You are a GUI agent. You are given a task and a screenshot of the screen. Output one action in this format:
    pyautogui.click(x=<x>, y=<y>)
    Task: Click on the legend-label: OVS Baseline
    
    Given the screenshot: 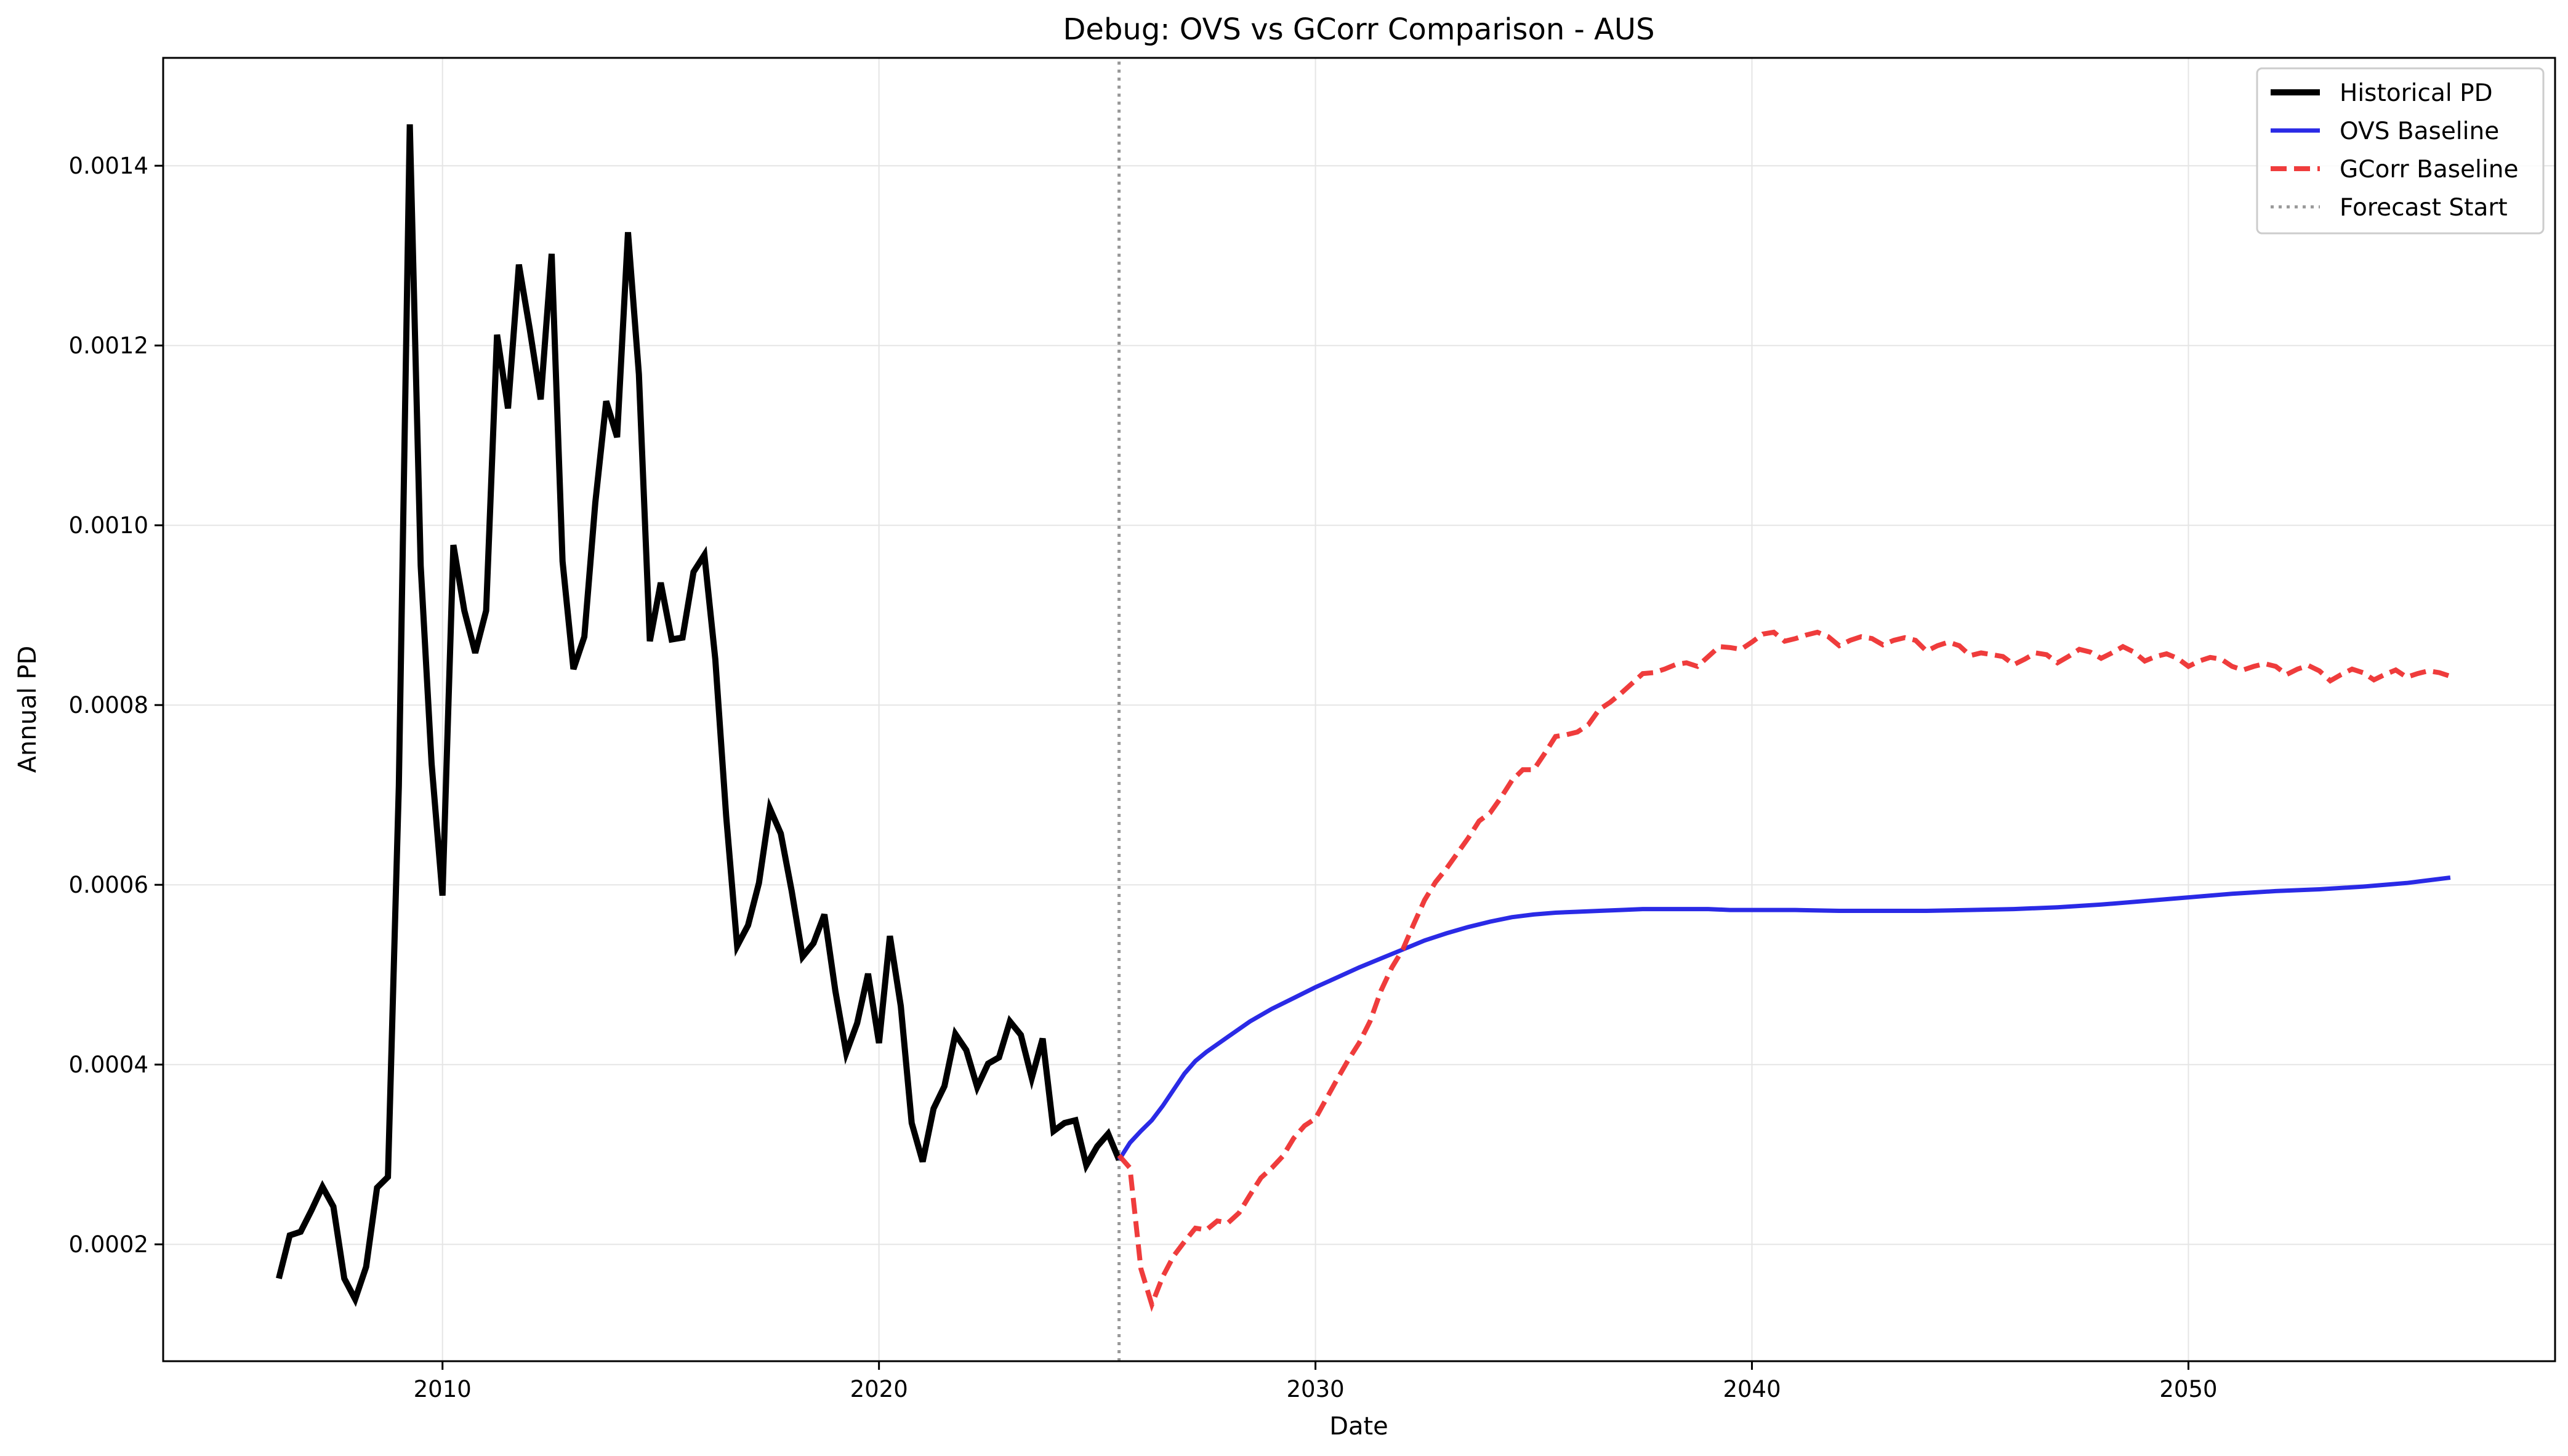 What is the action you would take?
    pyautogui.click(x=2419, y=131)
    